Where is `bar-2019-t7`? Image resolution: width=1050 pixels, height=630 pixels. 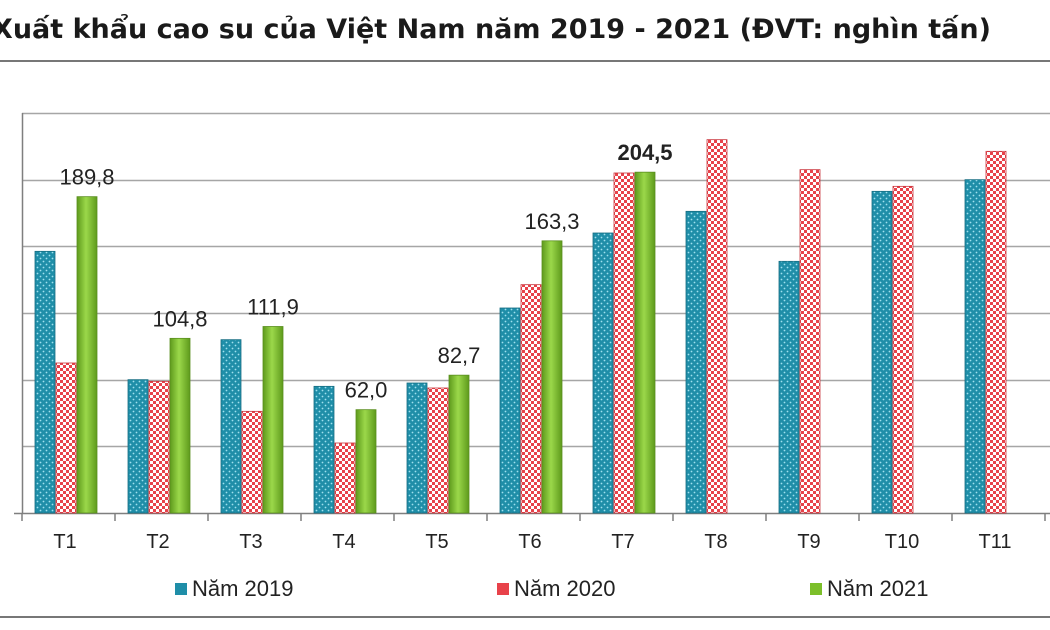 bar-2019-t7 is located at coordinates (603, 373).